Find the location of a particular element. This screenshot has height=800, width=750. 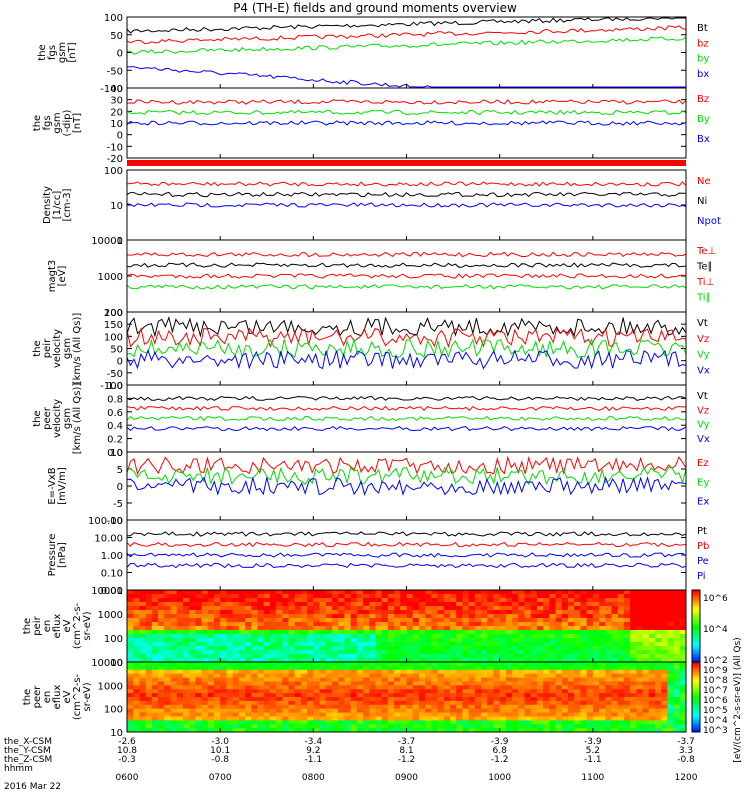

y-tick-label: -50 is located at coordinates (115, 71).